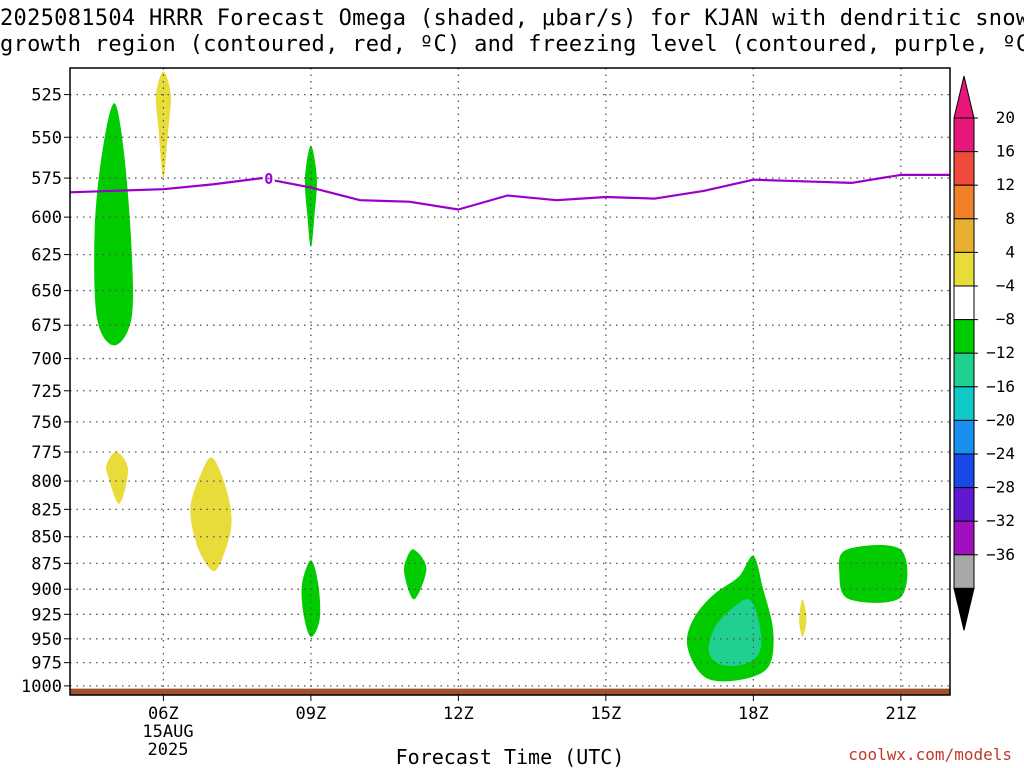 This screenshot has height=768, width=1024. What do you see at coordinates (1000, 520) in the screenshot?
I see `colorbar-label: −32` at bounding box center [1000, 520].